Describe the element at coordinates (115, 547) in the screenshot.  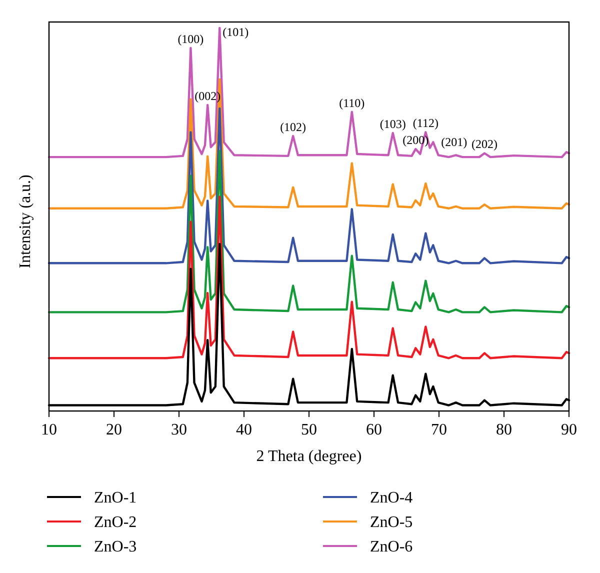
I see `legend-label: ZnO-3` at that location.